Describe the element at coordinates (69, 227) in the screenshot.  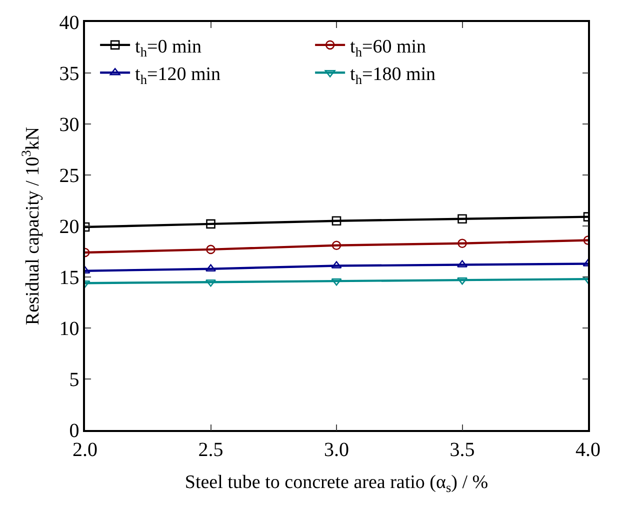
I see `y-tick-label: 20` at that location.